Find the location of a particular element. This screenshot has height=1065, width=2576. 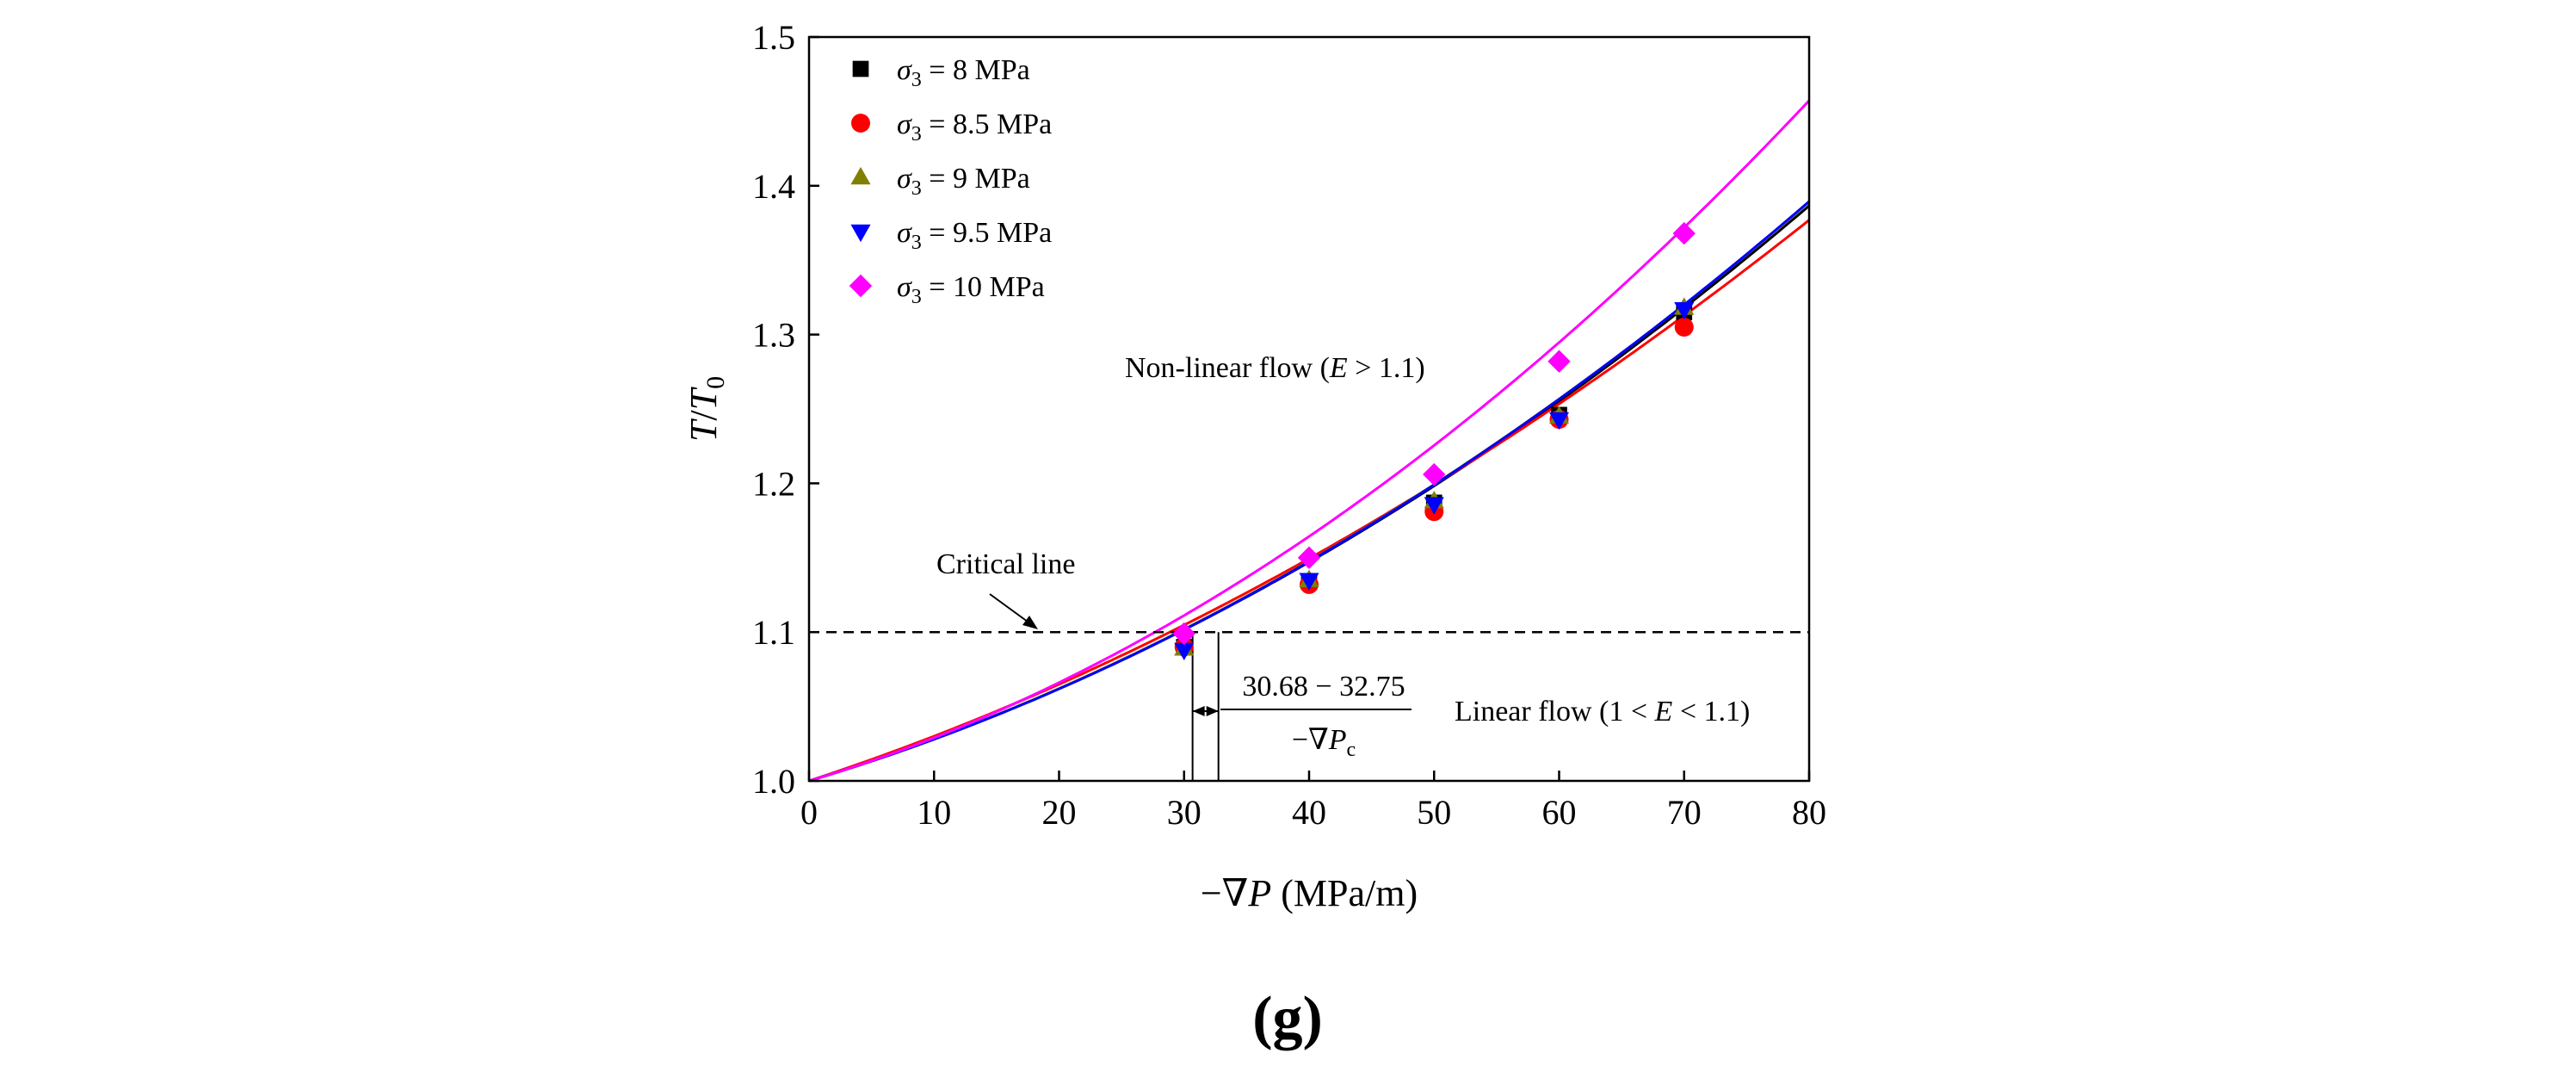

y-tick-label-3: 1.3 is located at coordinates (773, 335).